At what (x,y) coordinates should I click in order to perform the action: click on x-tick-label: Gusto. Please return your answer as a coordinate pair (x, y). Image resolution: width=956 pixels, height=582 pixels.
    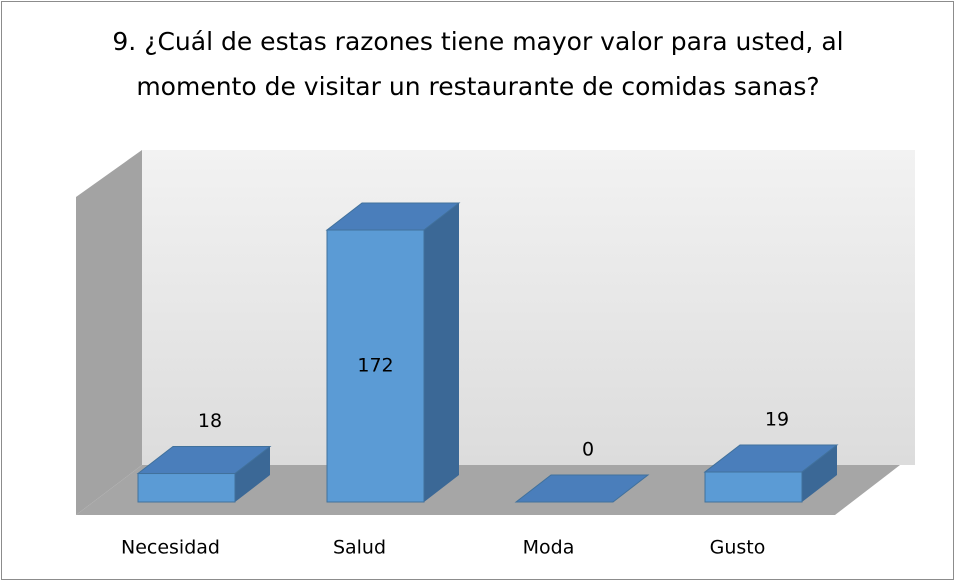
    Looking at the image, I should click on (738, 548).